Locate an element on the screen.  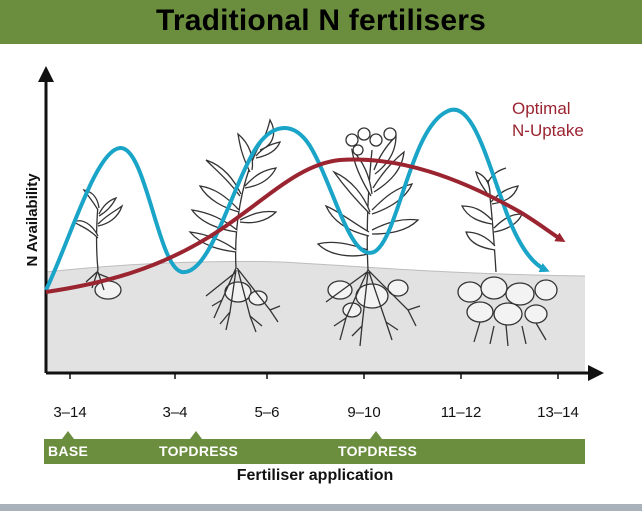
x-tick-label-line1: 3–14 is located at coordinates (70, 412).